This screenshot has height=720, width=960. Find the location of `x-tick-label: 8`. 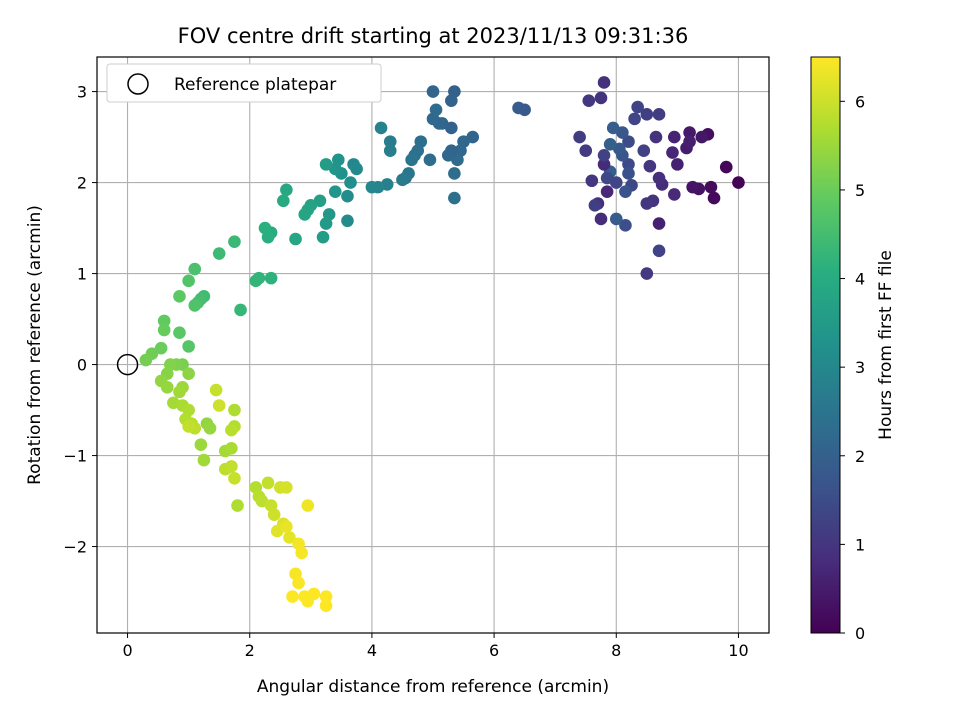

x-tick-label: 8 is located at coordinates (616, 650).